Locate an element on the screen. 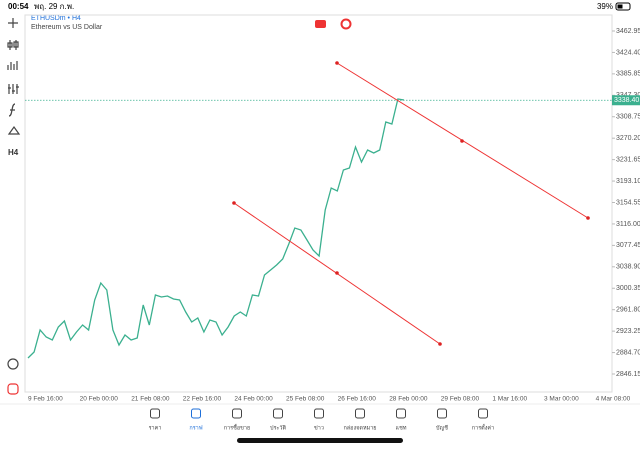 The height and width of the screenshot is (452, 640). trade-button is located at coordinates (320, 24).